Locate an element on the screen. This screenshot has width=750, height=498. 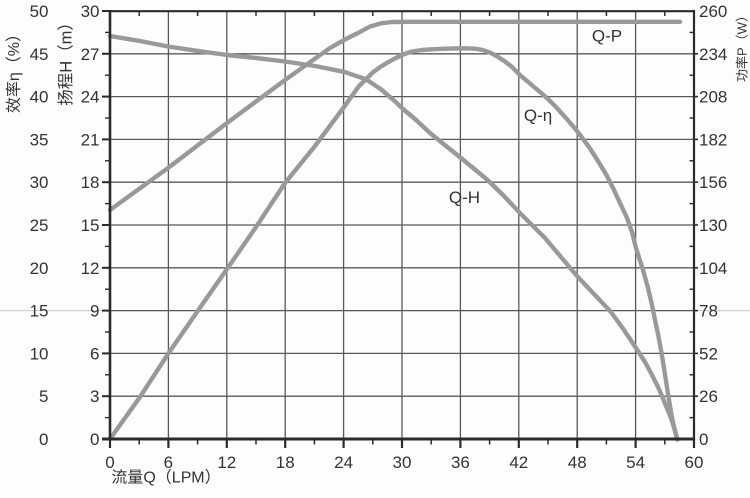
svg-text: Q is located at coordinates (149, 478).